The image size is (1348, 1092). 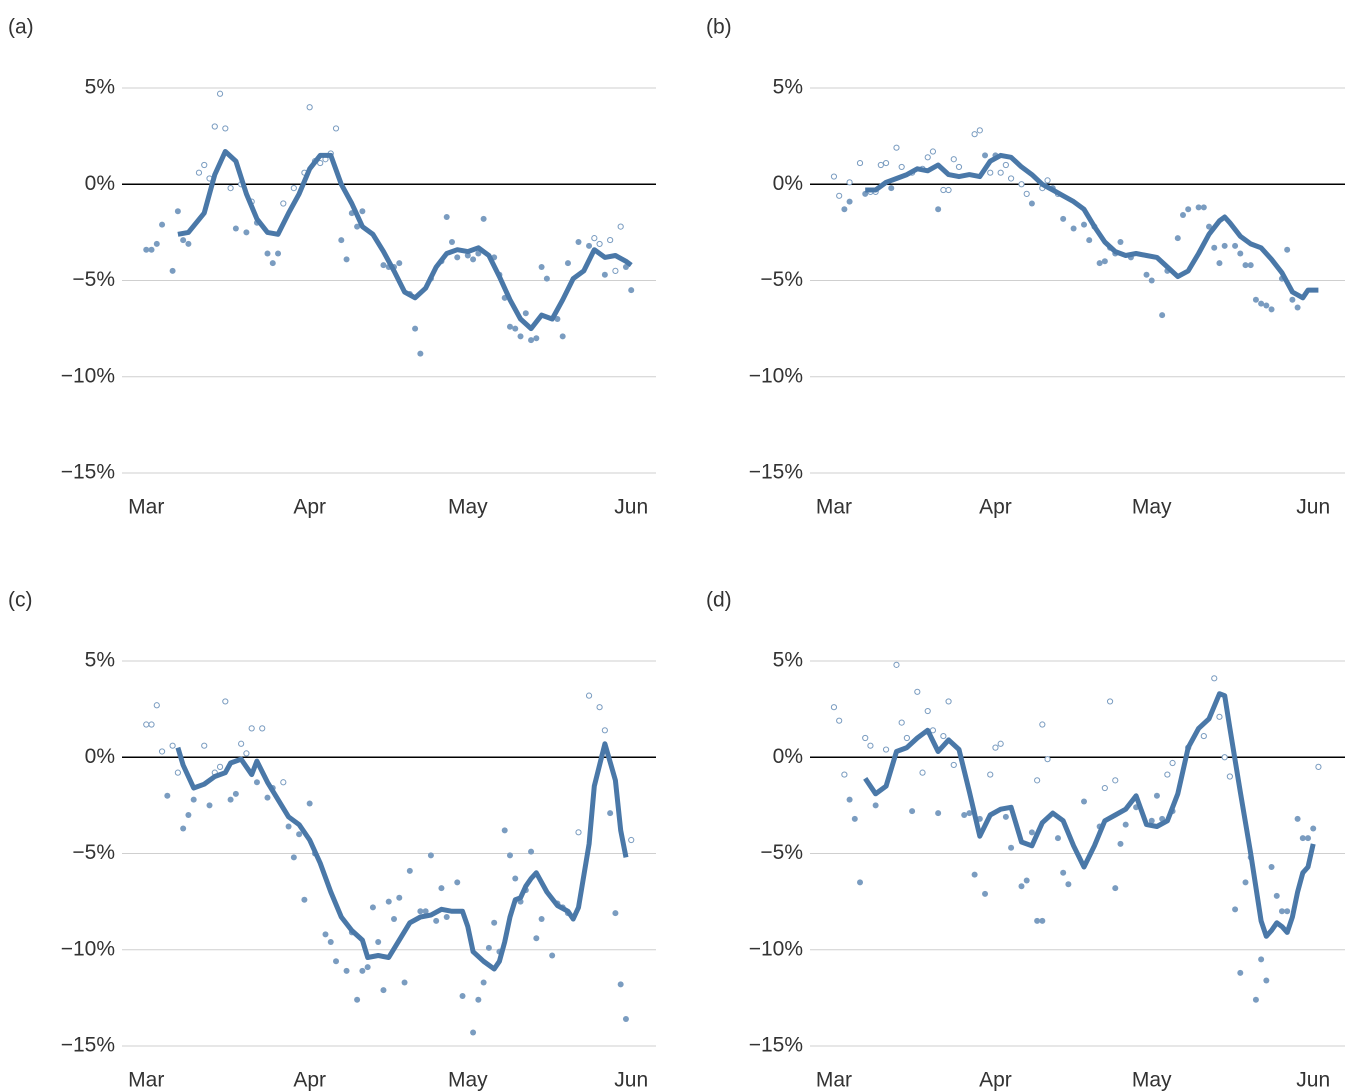 What do you see at coordinates (309, 507) in the screenshot?
I see `x-tick-label: Apr` at bounding box center [309, 507].